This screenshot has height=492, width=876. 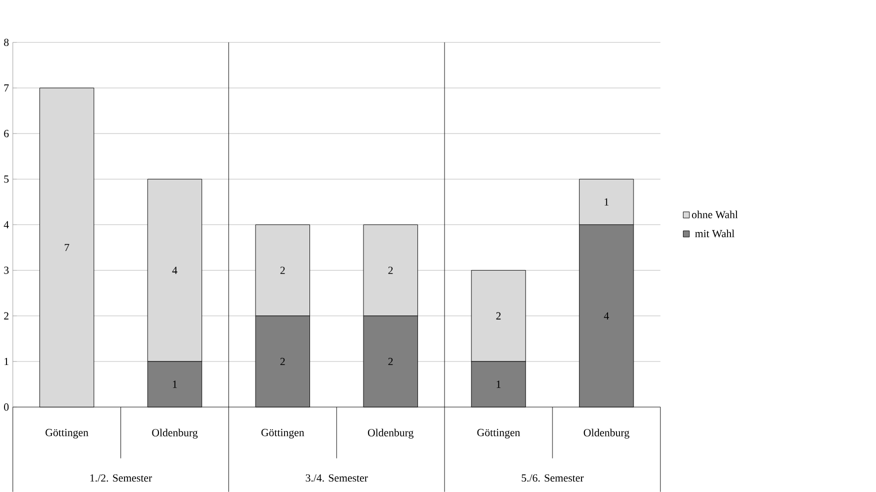 What do you see at coordinates (553, 478) in the screenshot?
I see `text: 5./6. Semester` at bounding box center [553, 478].